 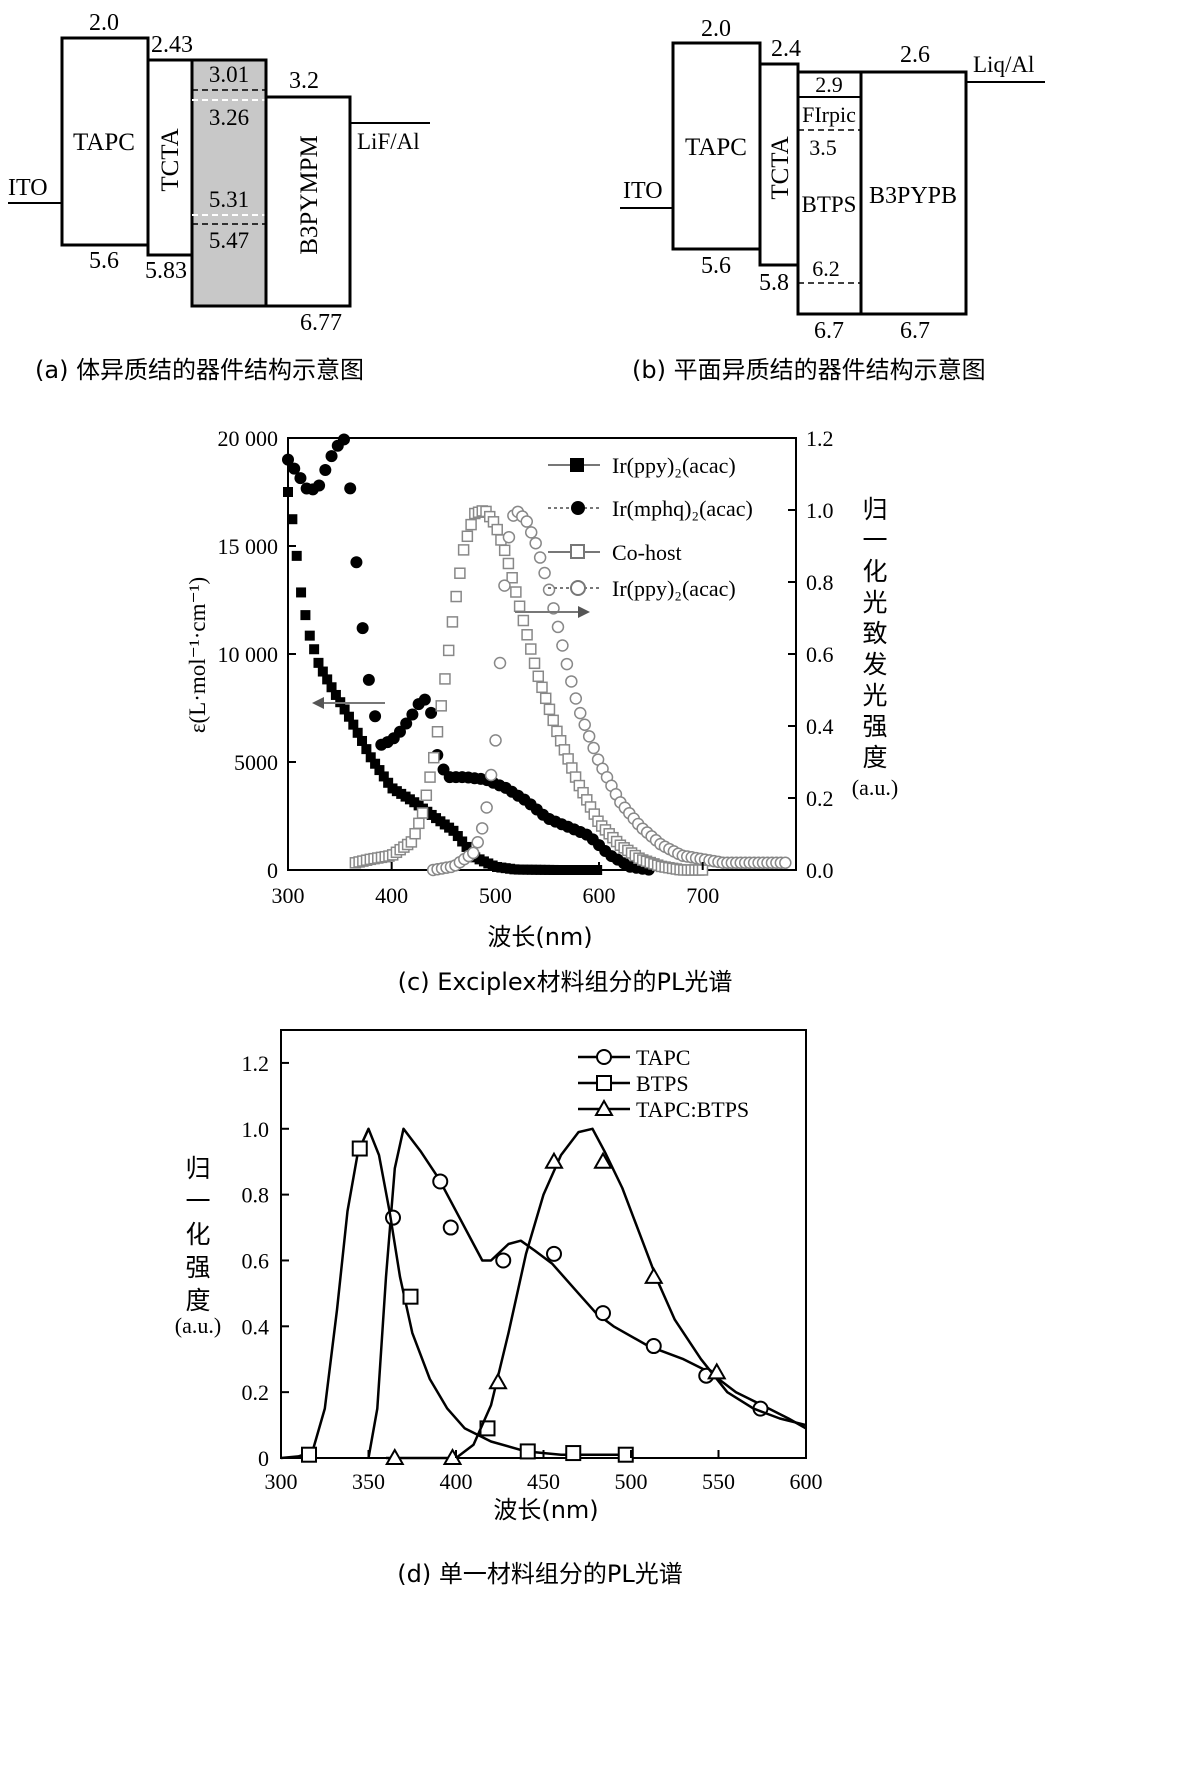 I want to click on x-tick-label-d-500: 500, so click(x=631, y=1481).